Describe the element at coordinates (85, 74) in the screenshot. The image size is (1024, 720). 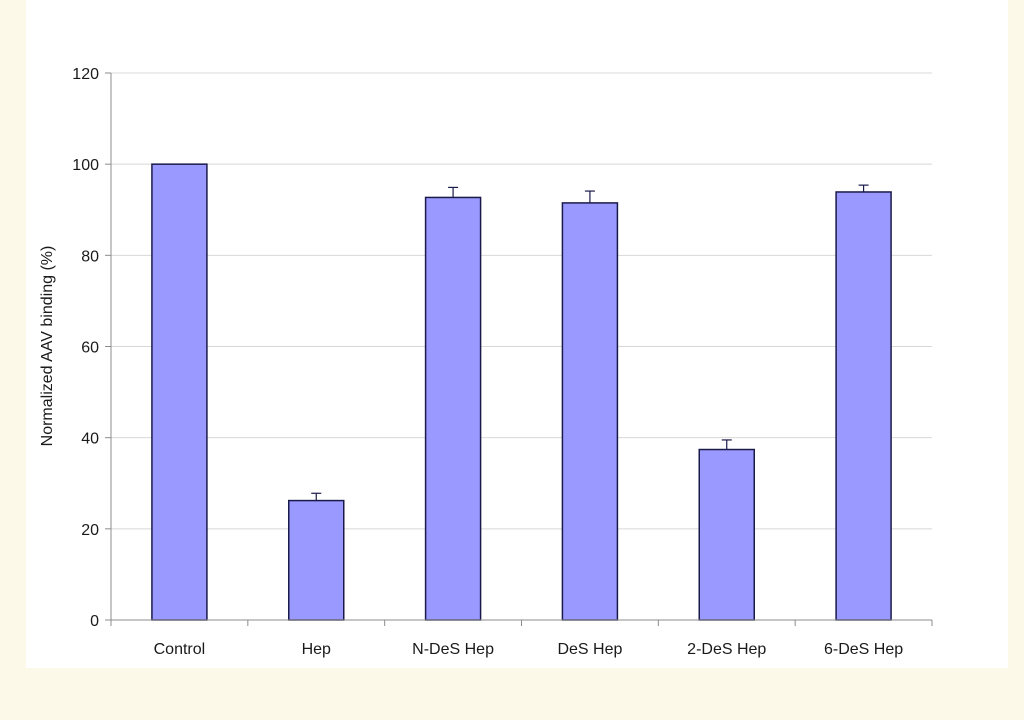
I see `y-tick-label: 120` at that location.